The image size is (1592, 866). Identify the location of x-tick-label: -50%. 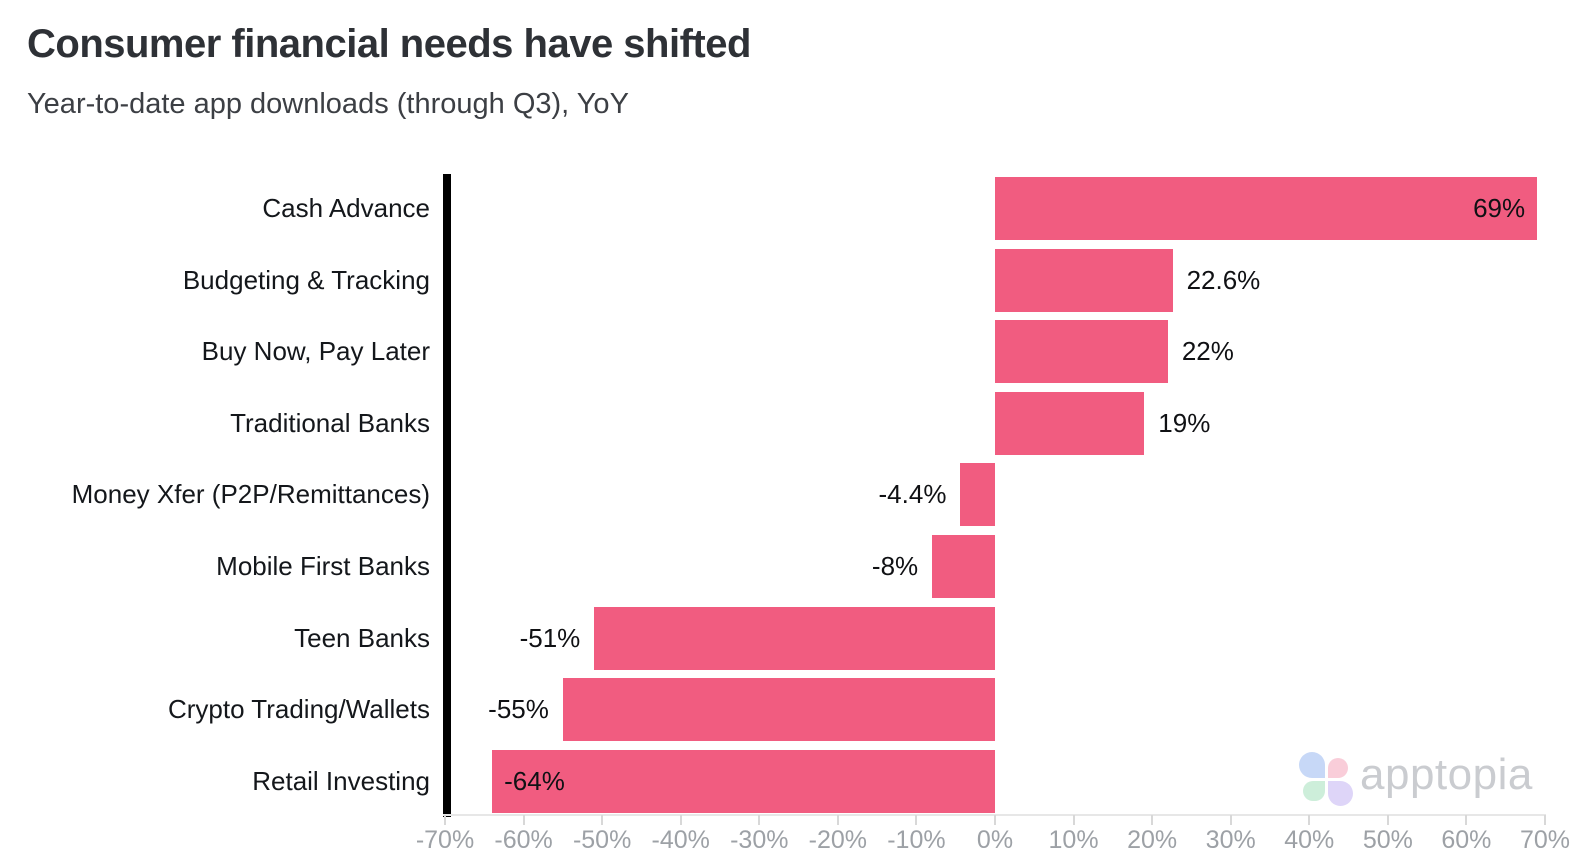
(602, 840).